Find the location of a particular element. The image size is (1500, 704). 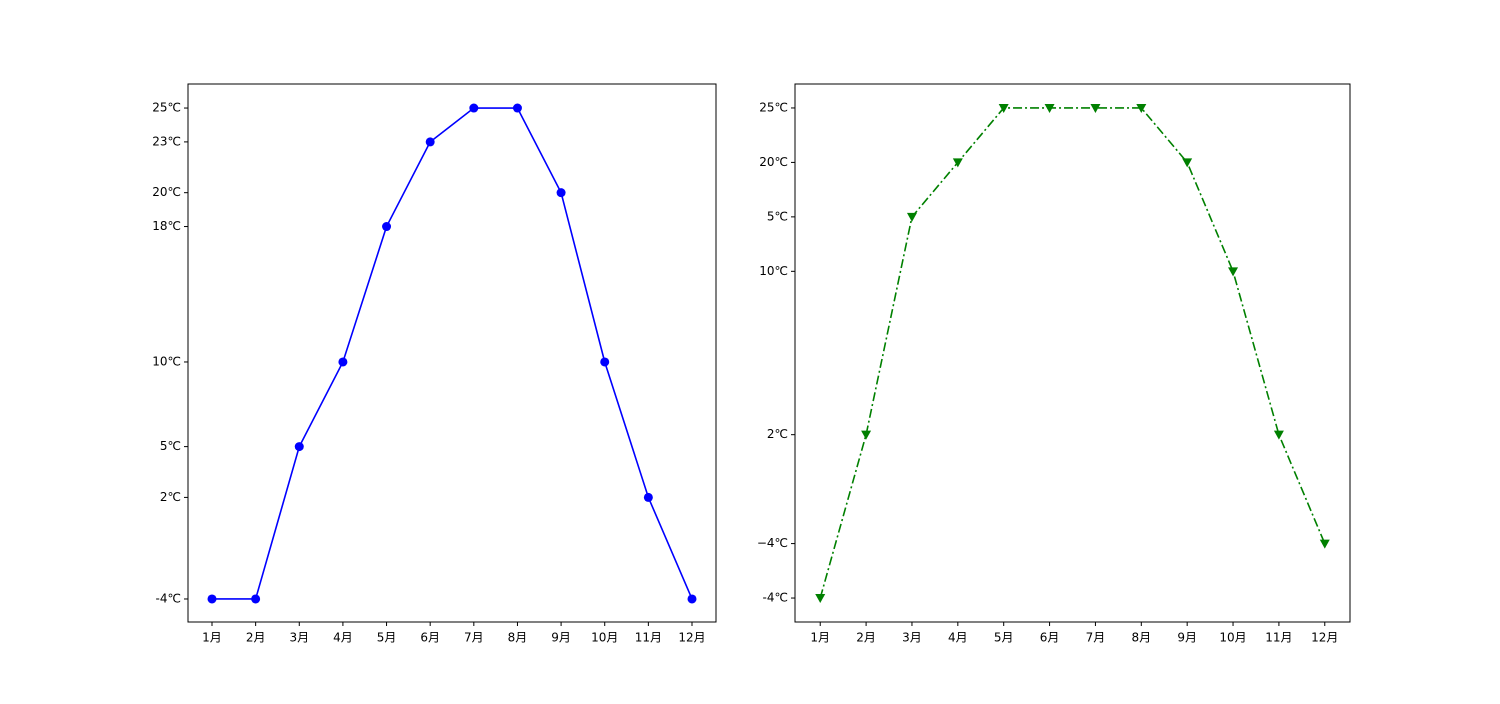

y-tick-label: 23℃ is located at coordinates (166, 141).